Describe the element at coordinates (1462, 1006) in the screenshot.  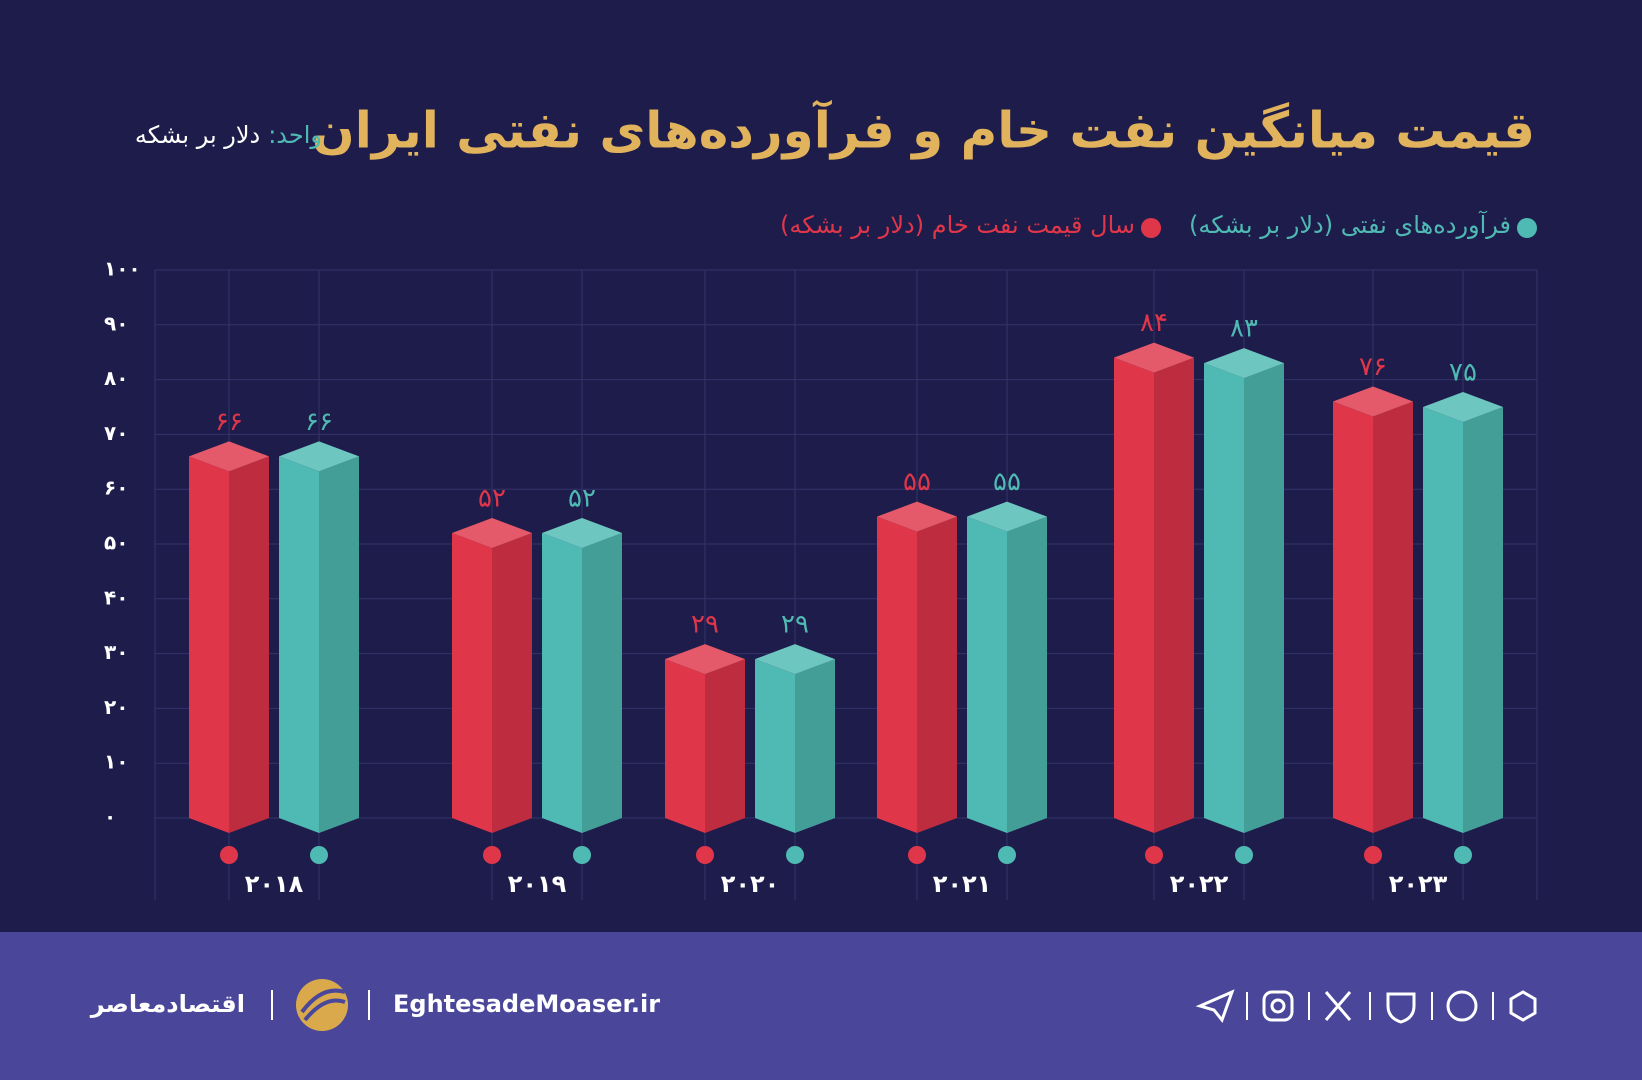
I see `e-icon` at that location.